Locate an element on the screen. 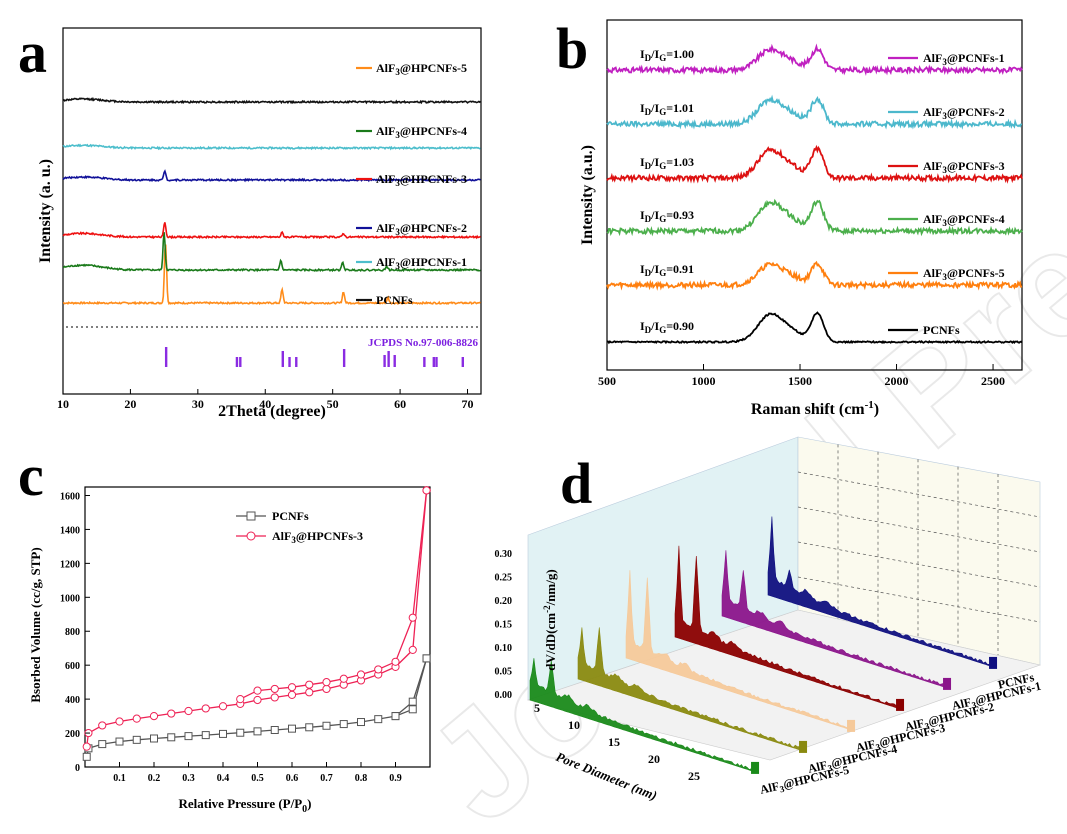  x-tick-label: 20 is located at coordinates (654, 759).